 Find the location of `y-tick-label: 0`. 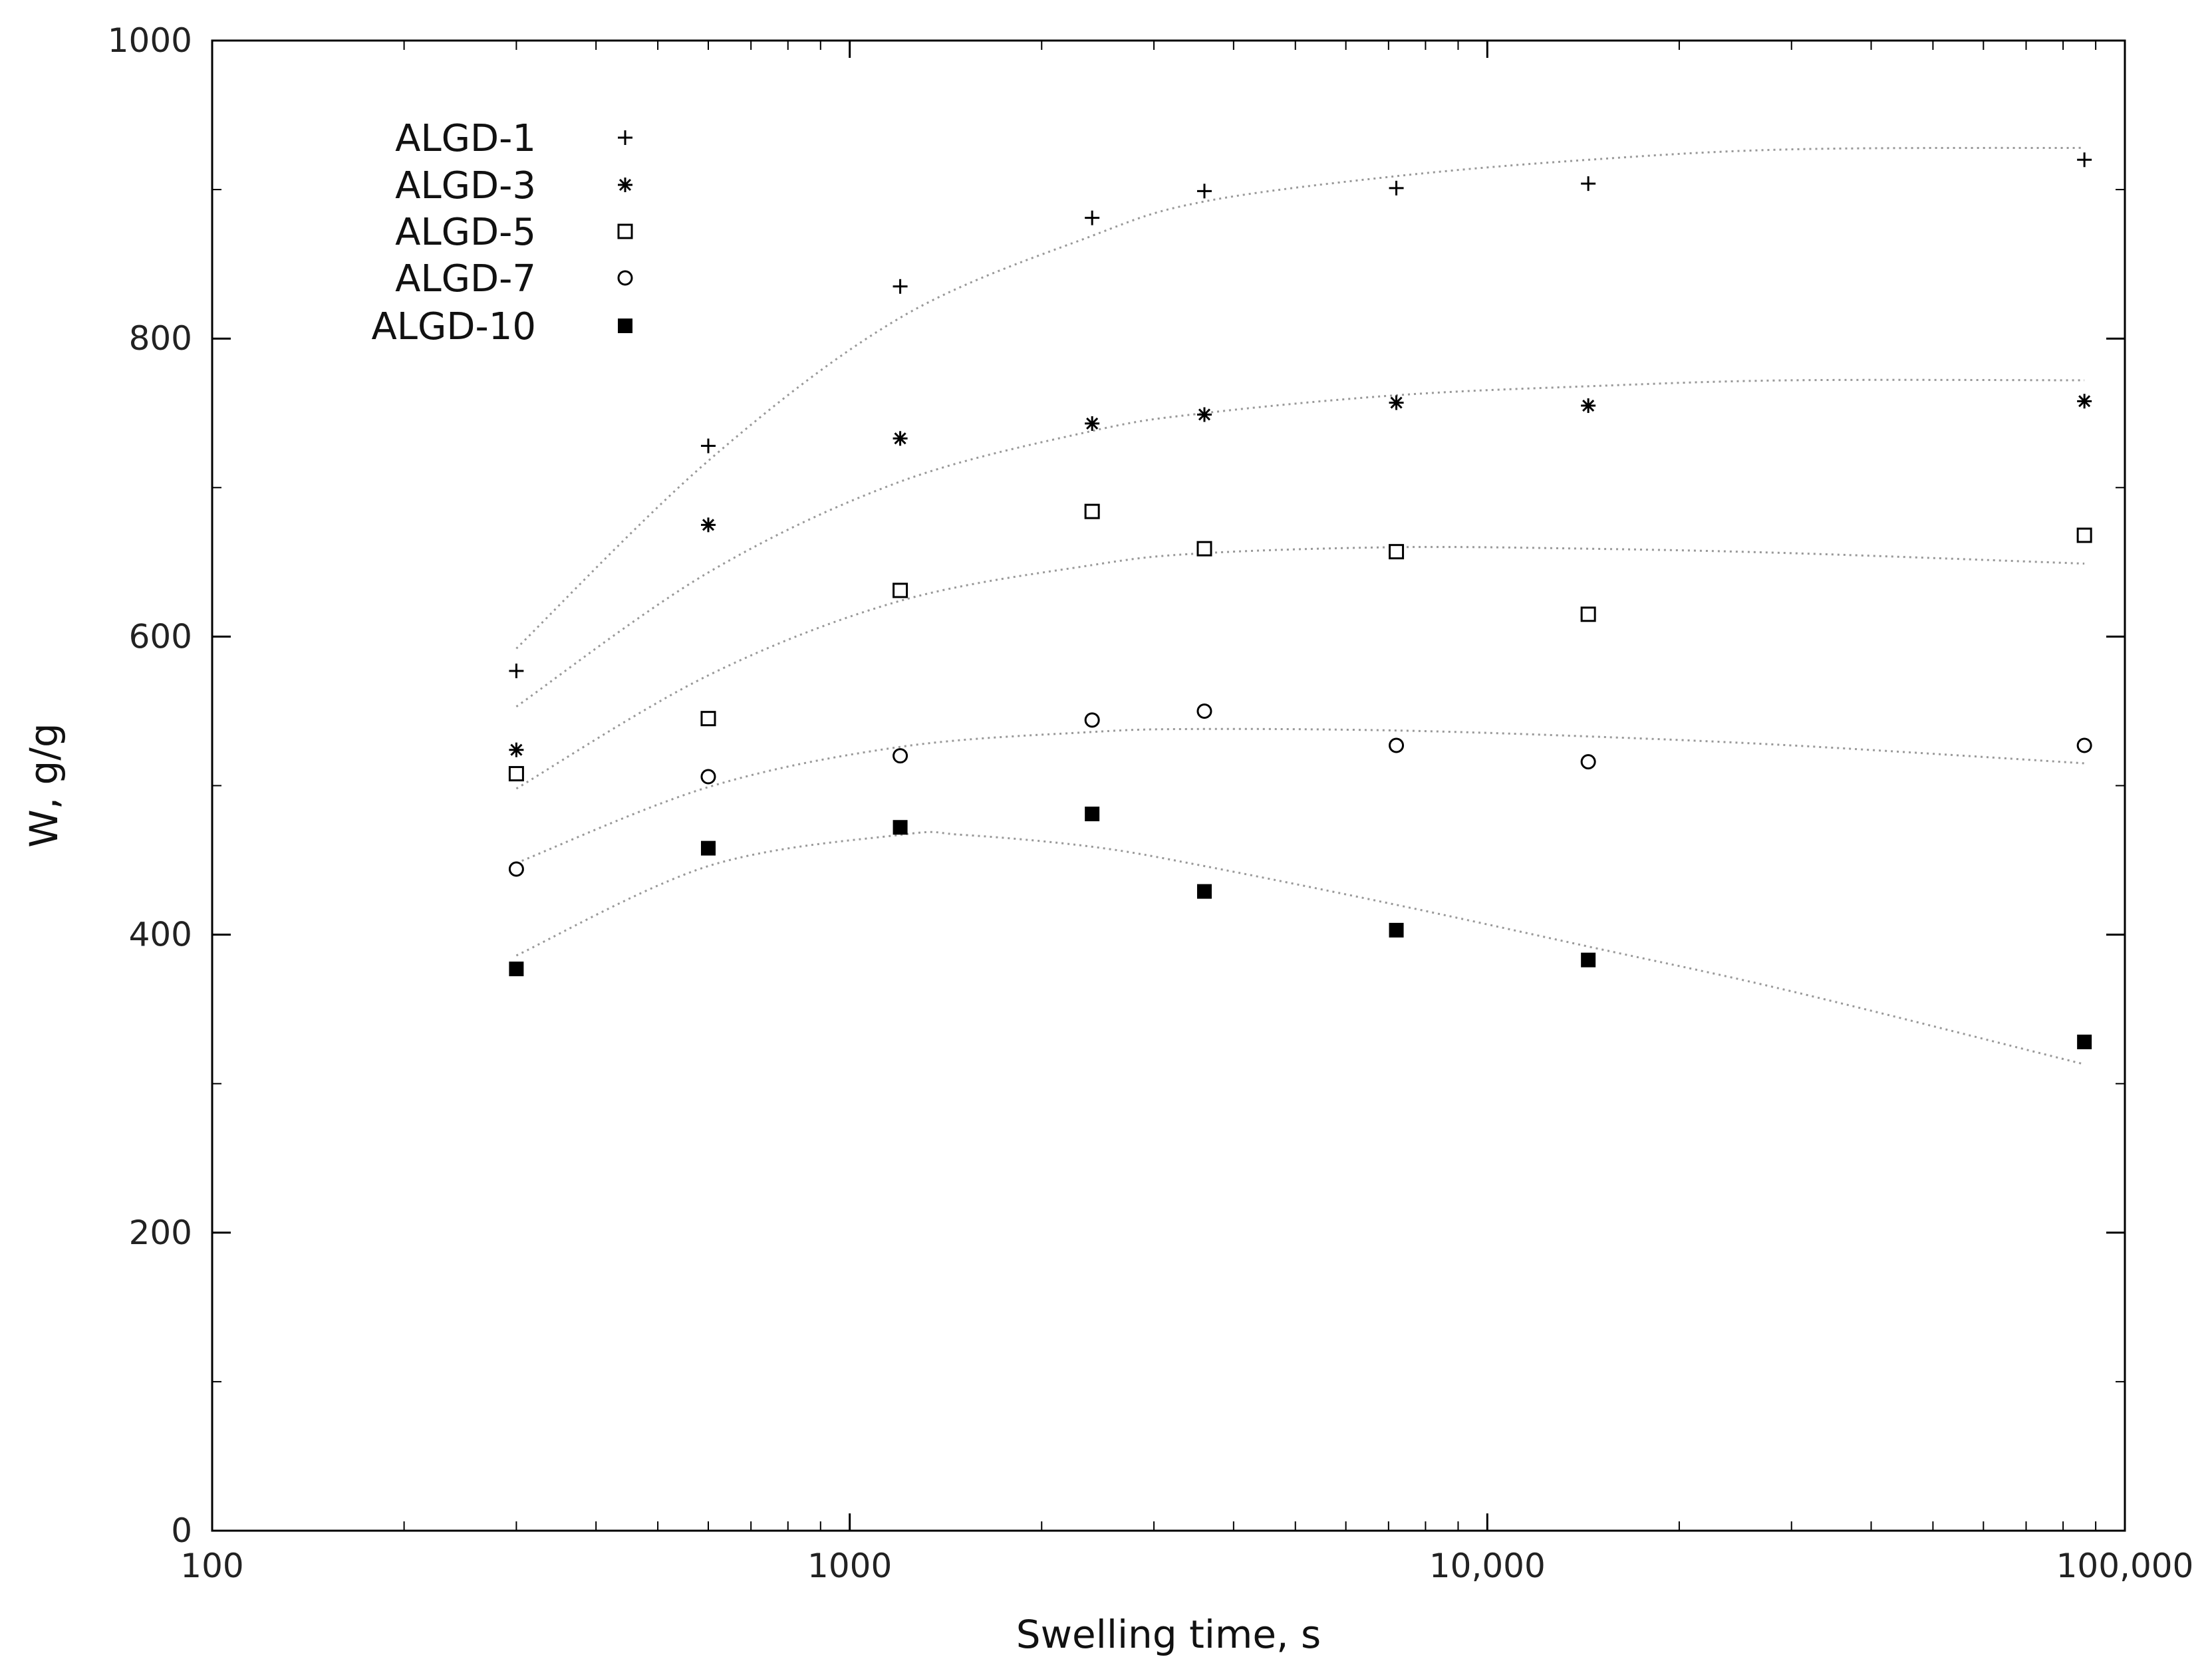

y-tick-label: 0 is located at coordinates (181, 1530).